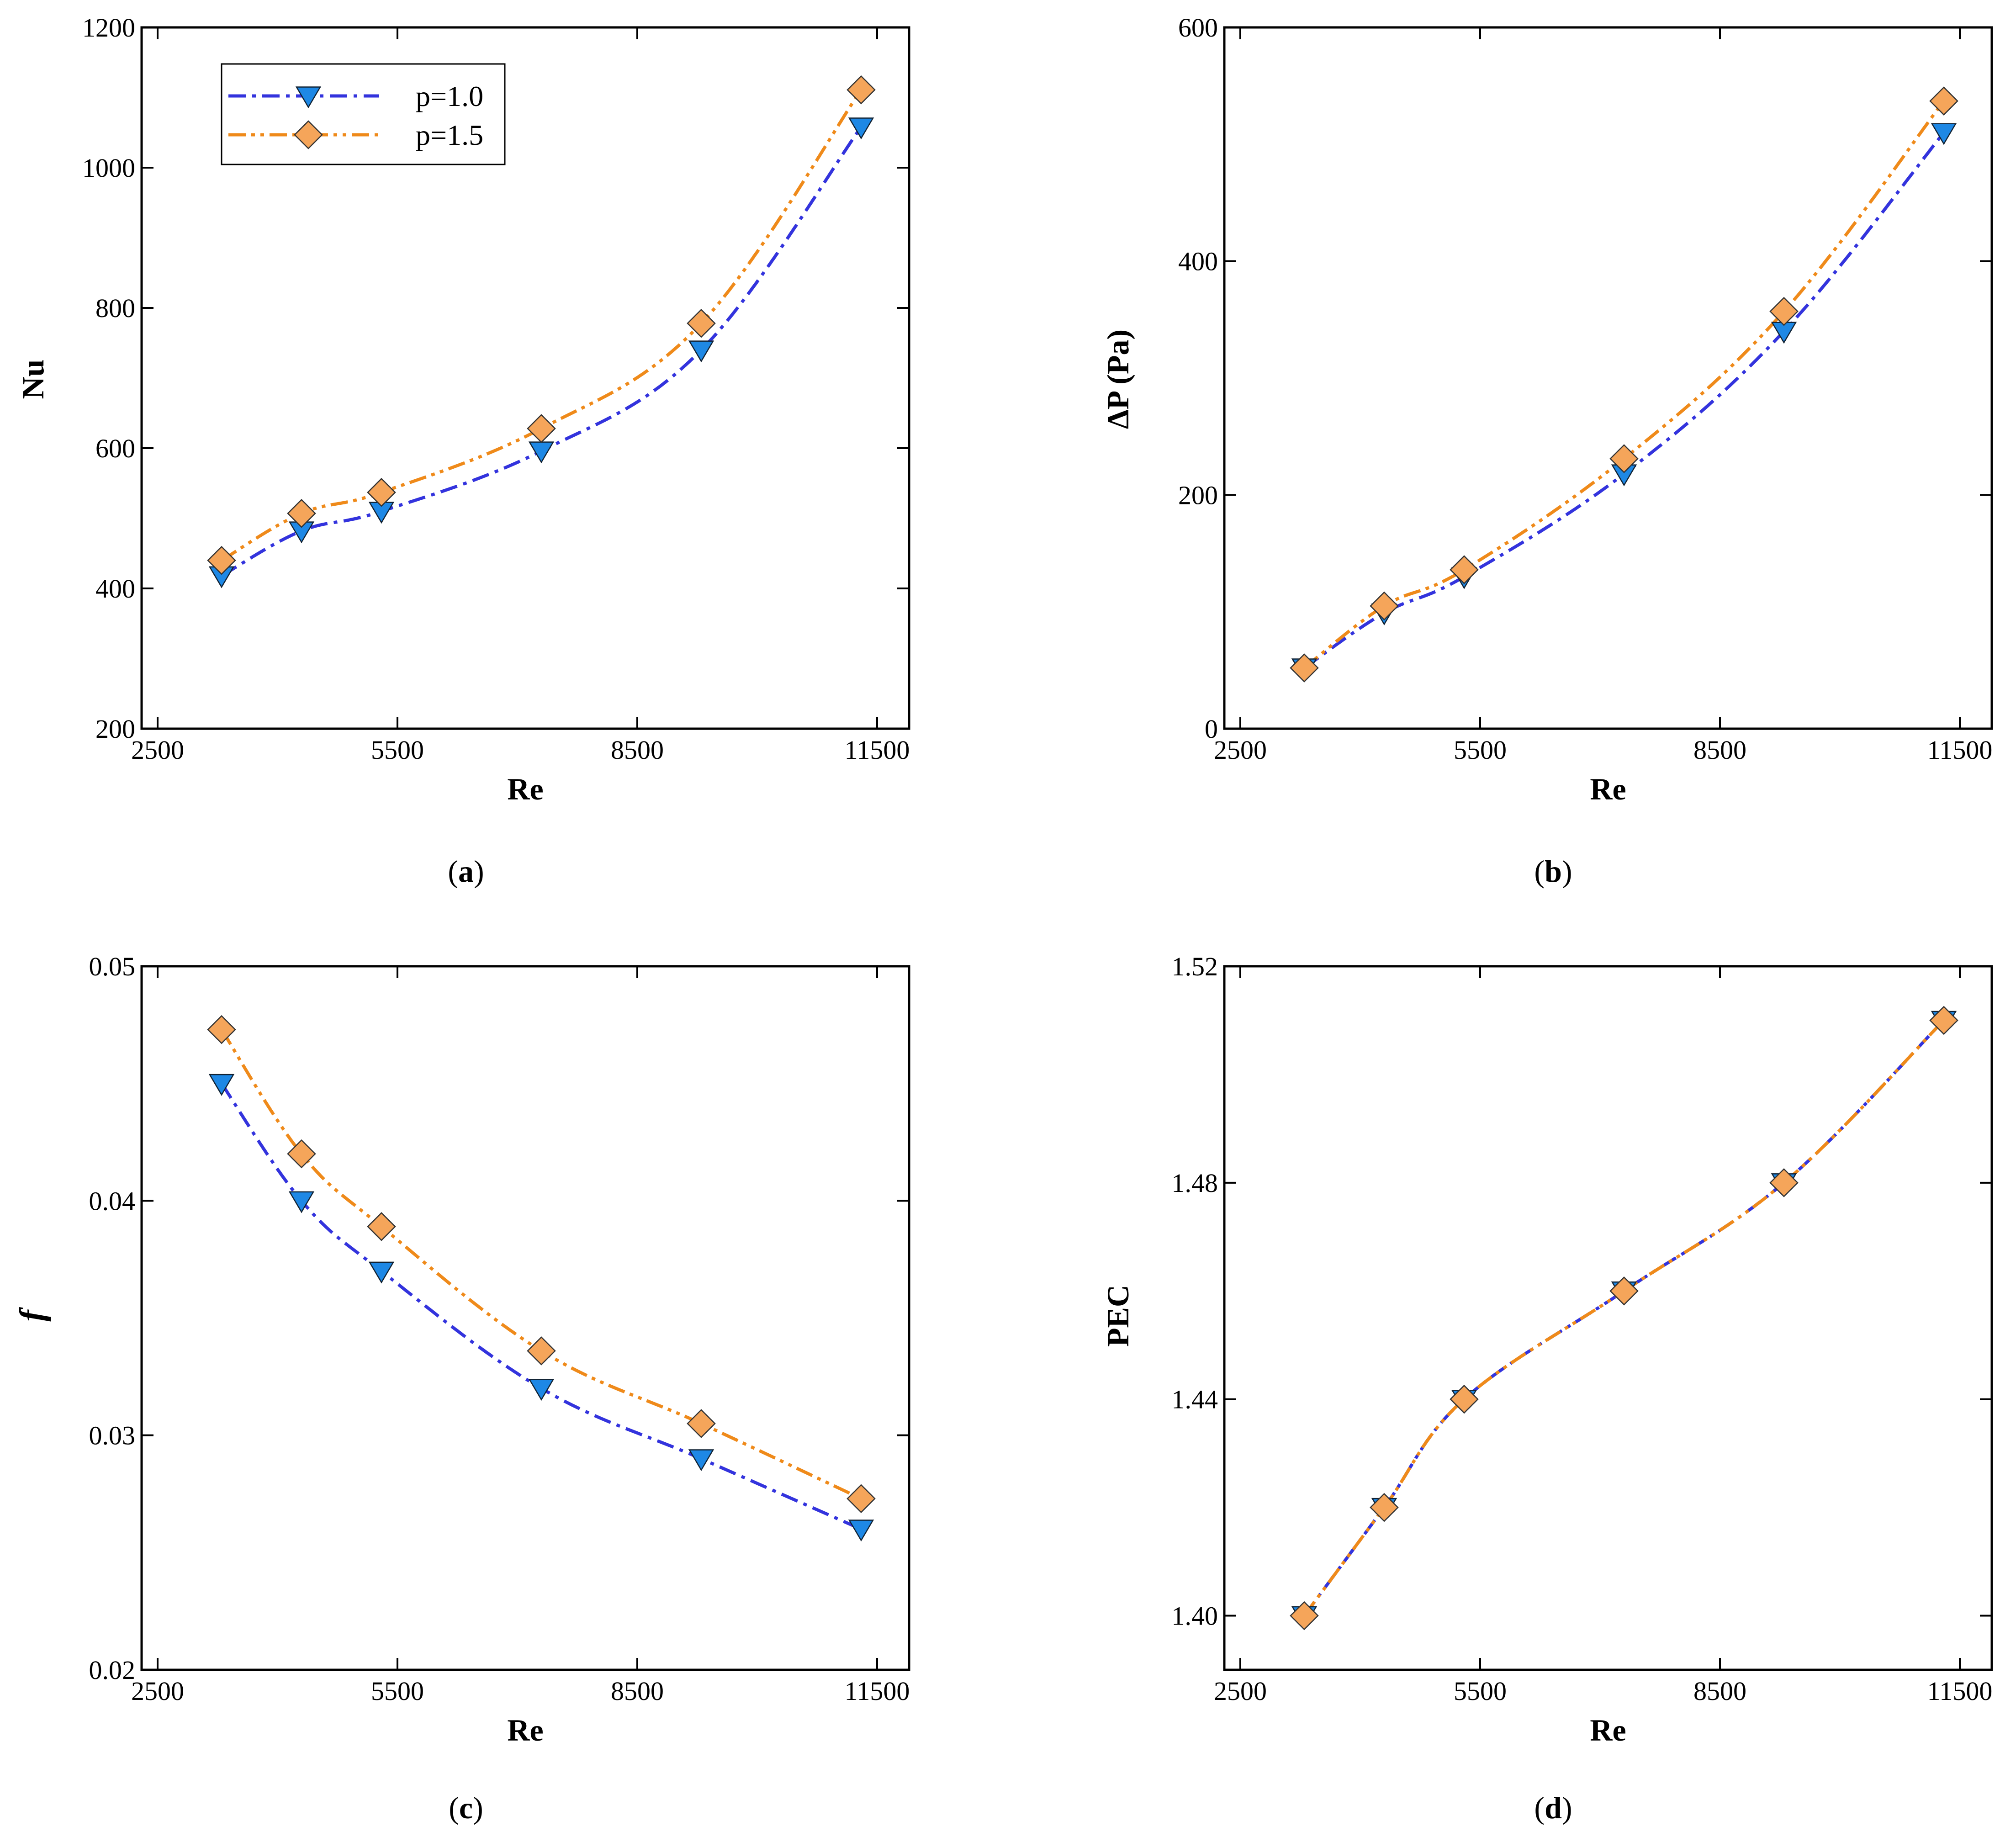 The height and width of the screenshot is (1832, 2016). What do you see at coordinates (363, 114) in the screenshot?
I see `legend: p=1.0 p=1.5` at bounding box center [363, 114].